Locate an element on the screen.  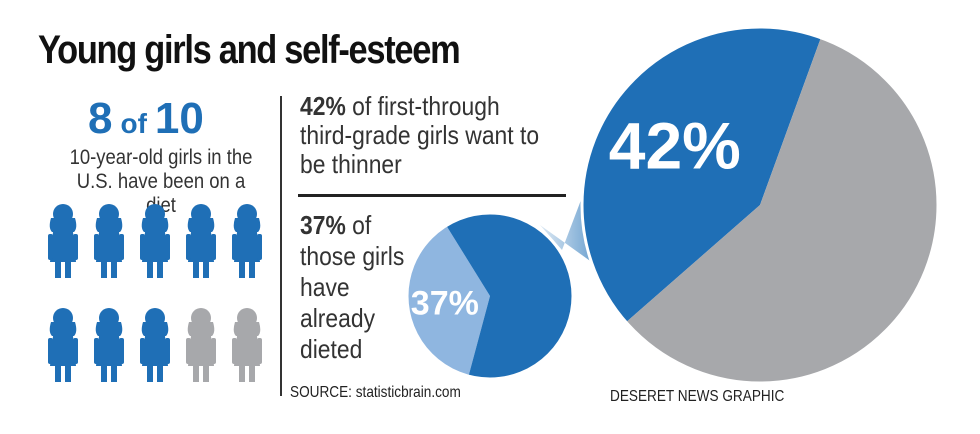
text-37-rest: of those girls have already dieted is located at coordinates (352, 287).